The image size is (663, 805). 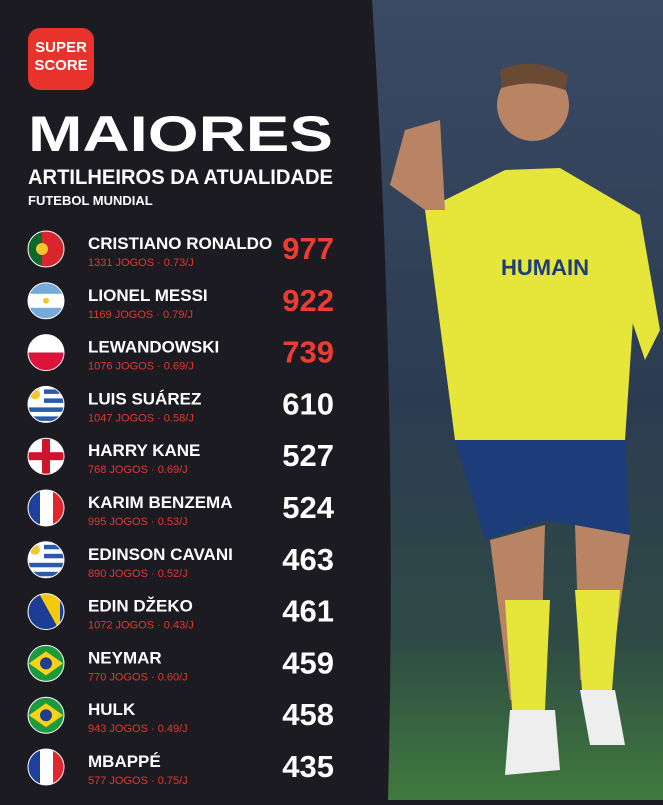 What do you see at coordinates (180, 715) in the screenshot?
I see `ranking-row: HULK 943 JOGOS · 0.49/J 458` at bounding box center [180, 715].